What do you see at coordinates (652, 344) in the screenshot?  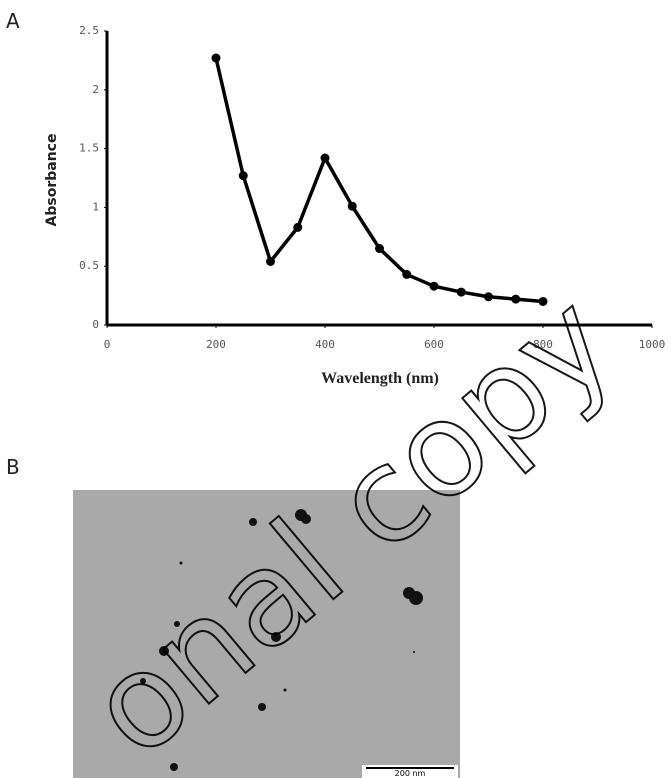 I see `x-tick-label: 1000` at bounding box center [652, 344].